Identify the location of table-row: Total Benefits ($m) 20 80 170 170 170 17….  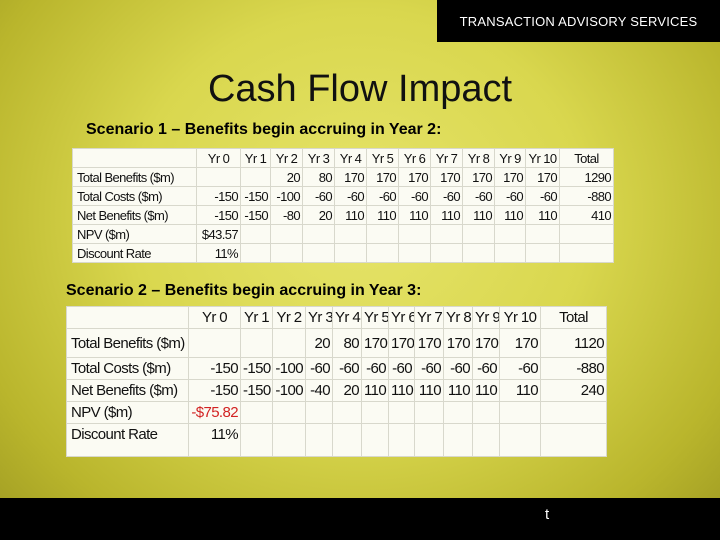
(343, 177).